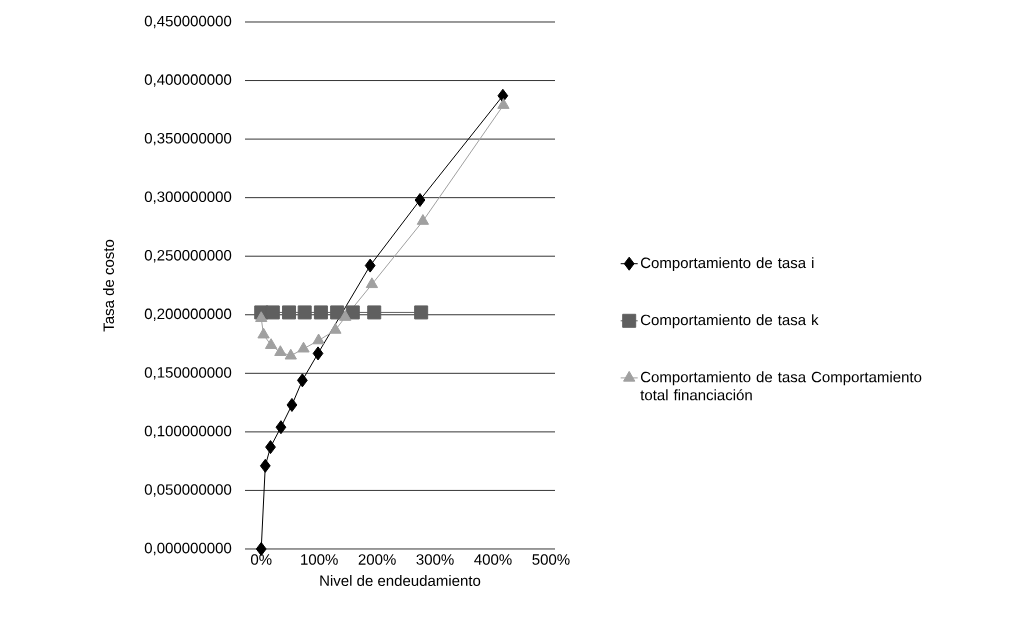  Describe the element at coordinates (493, 559) in the screenshot. I see `x-tick-label: 400%` at that location.